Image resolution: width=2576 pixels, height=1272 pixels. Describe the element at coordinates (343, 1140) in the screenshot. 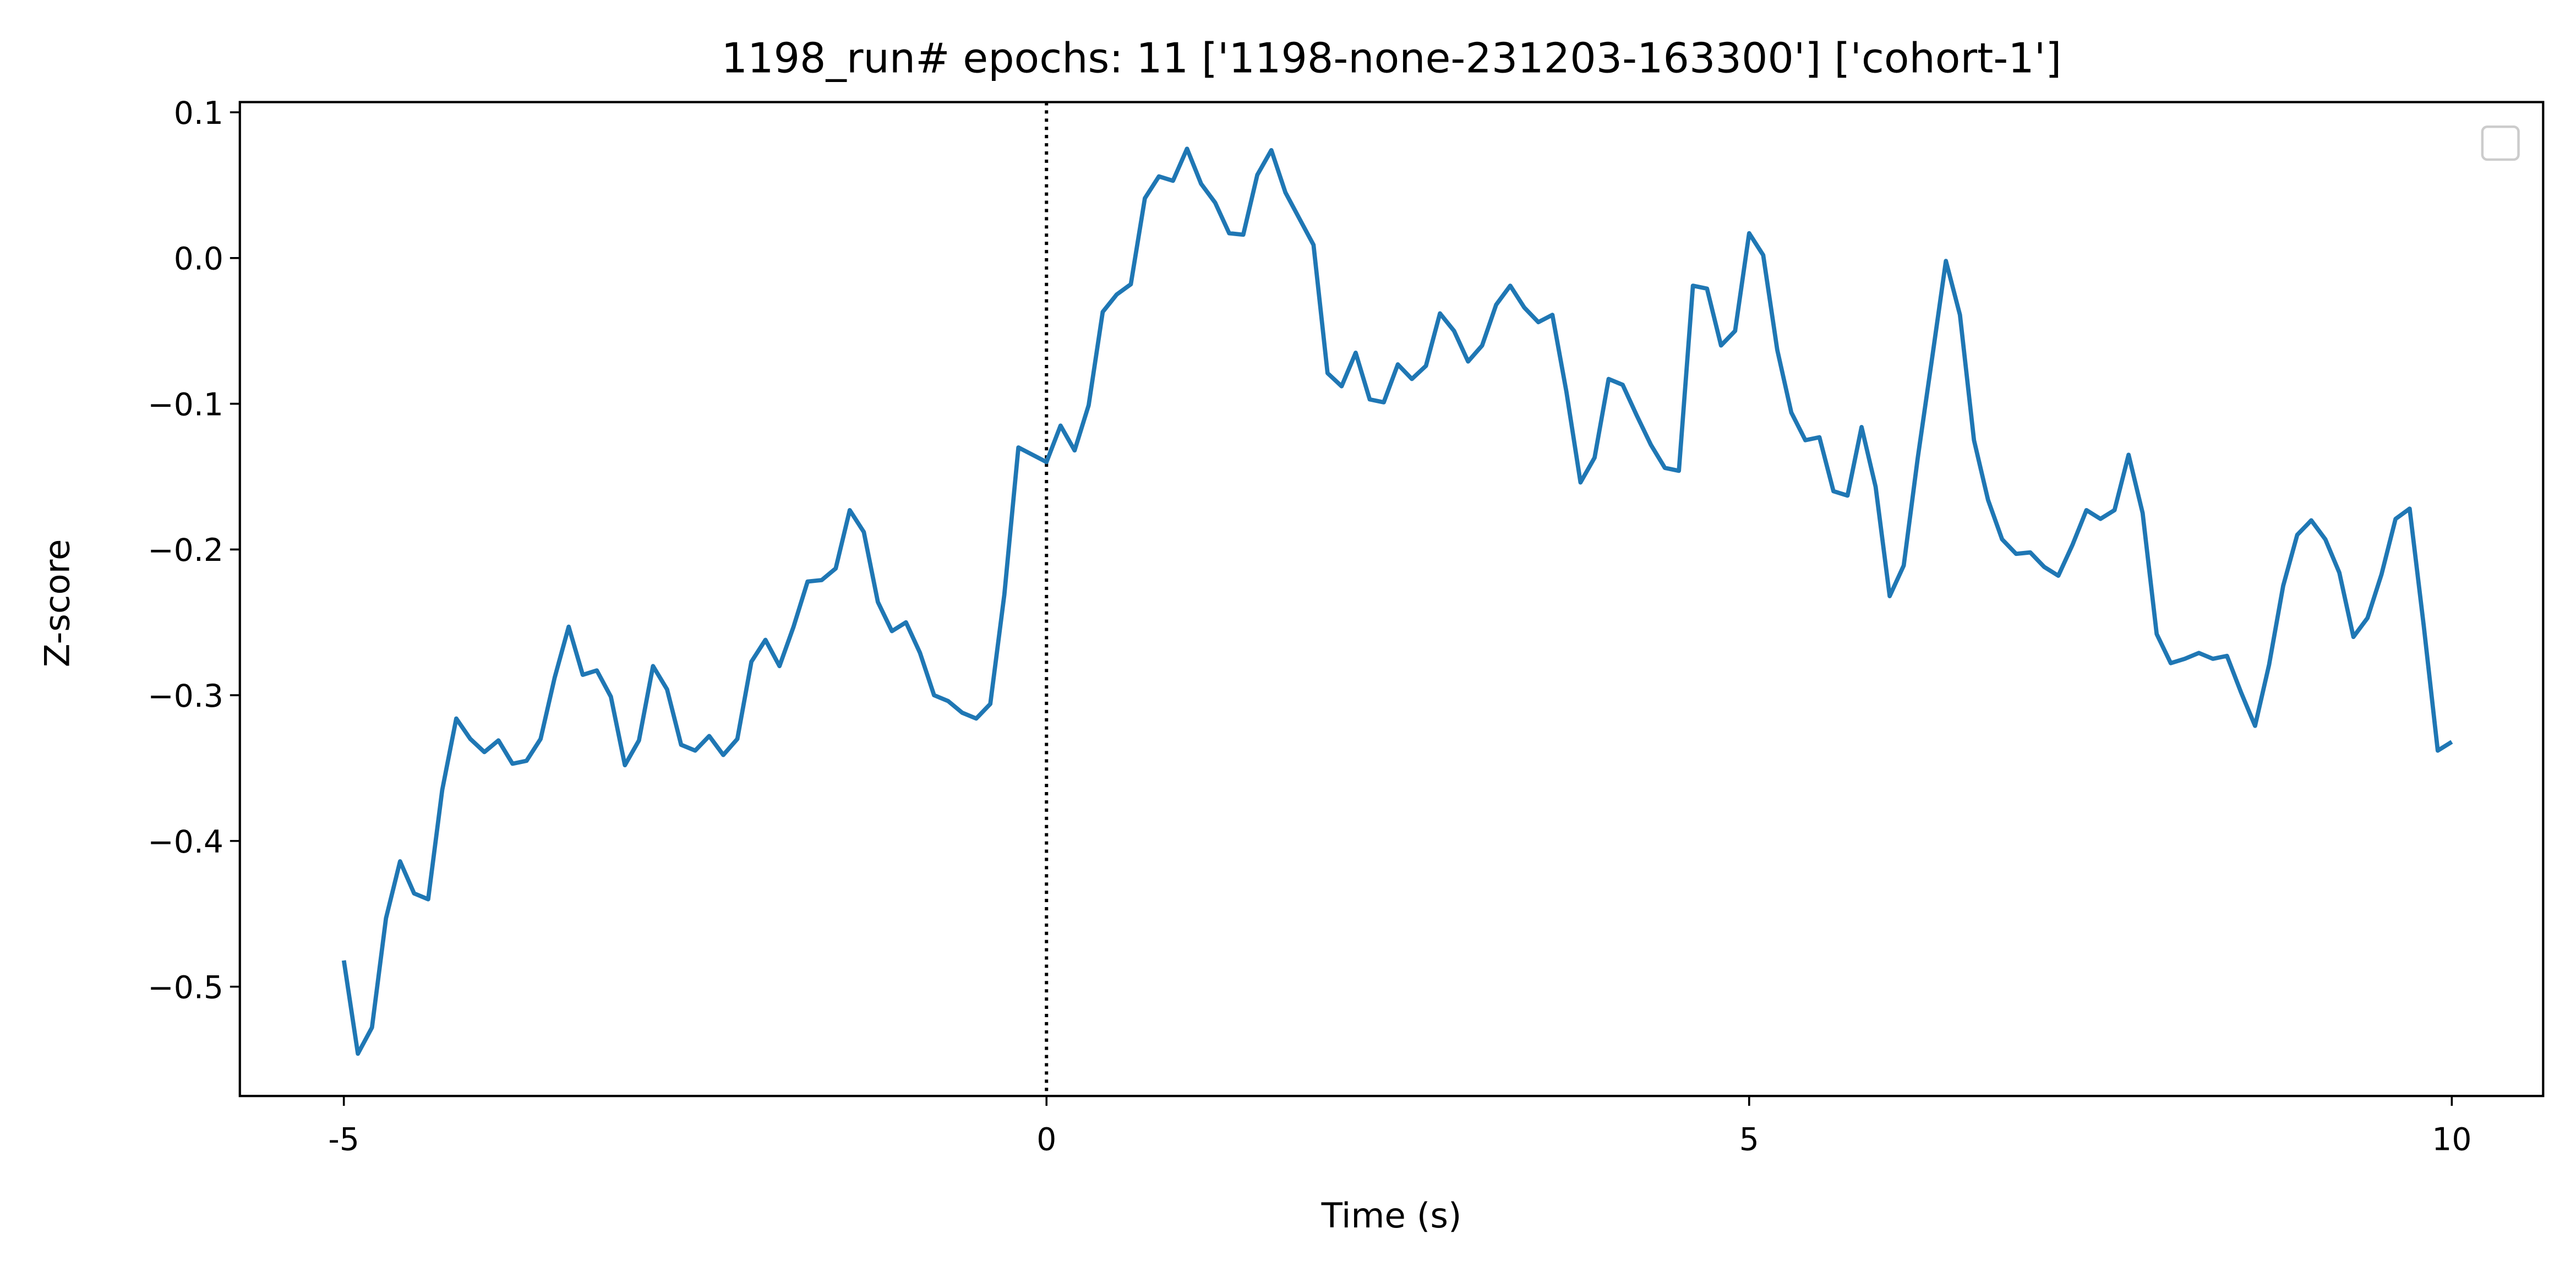

I see `x-tick-label: -5` at that location.